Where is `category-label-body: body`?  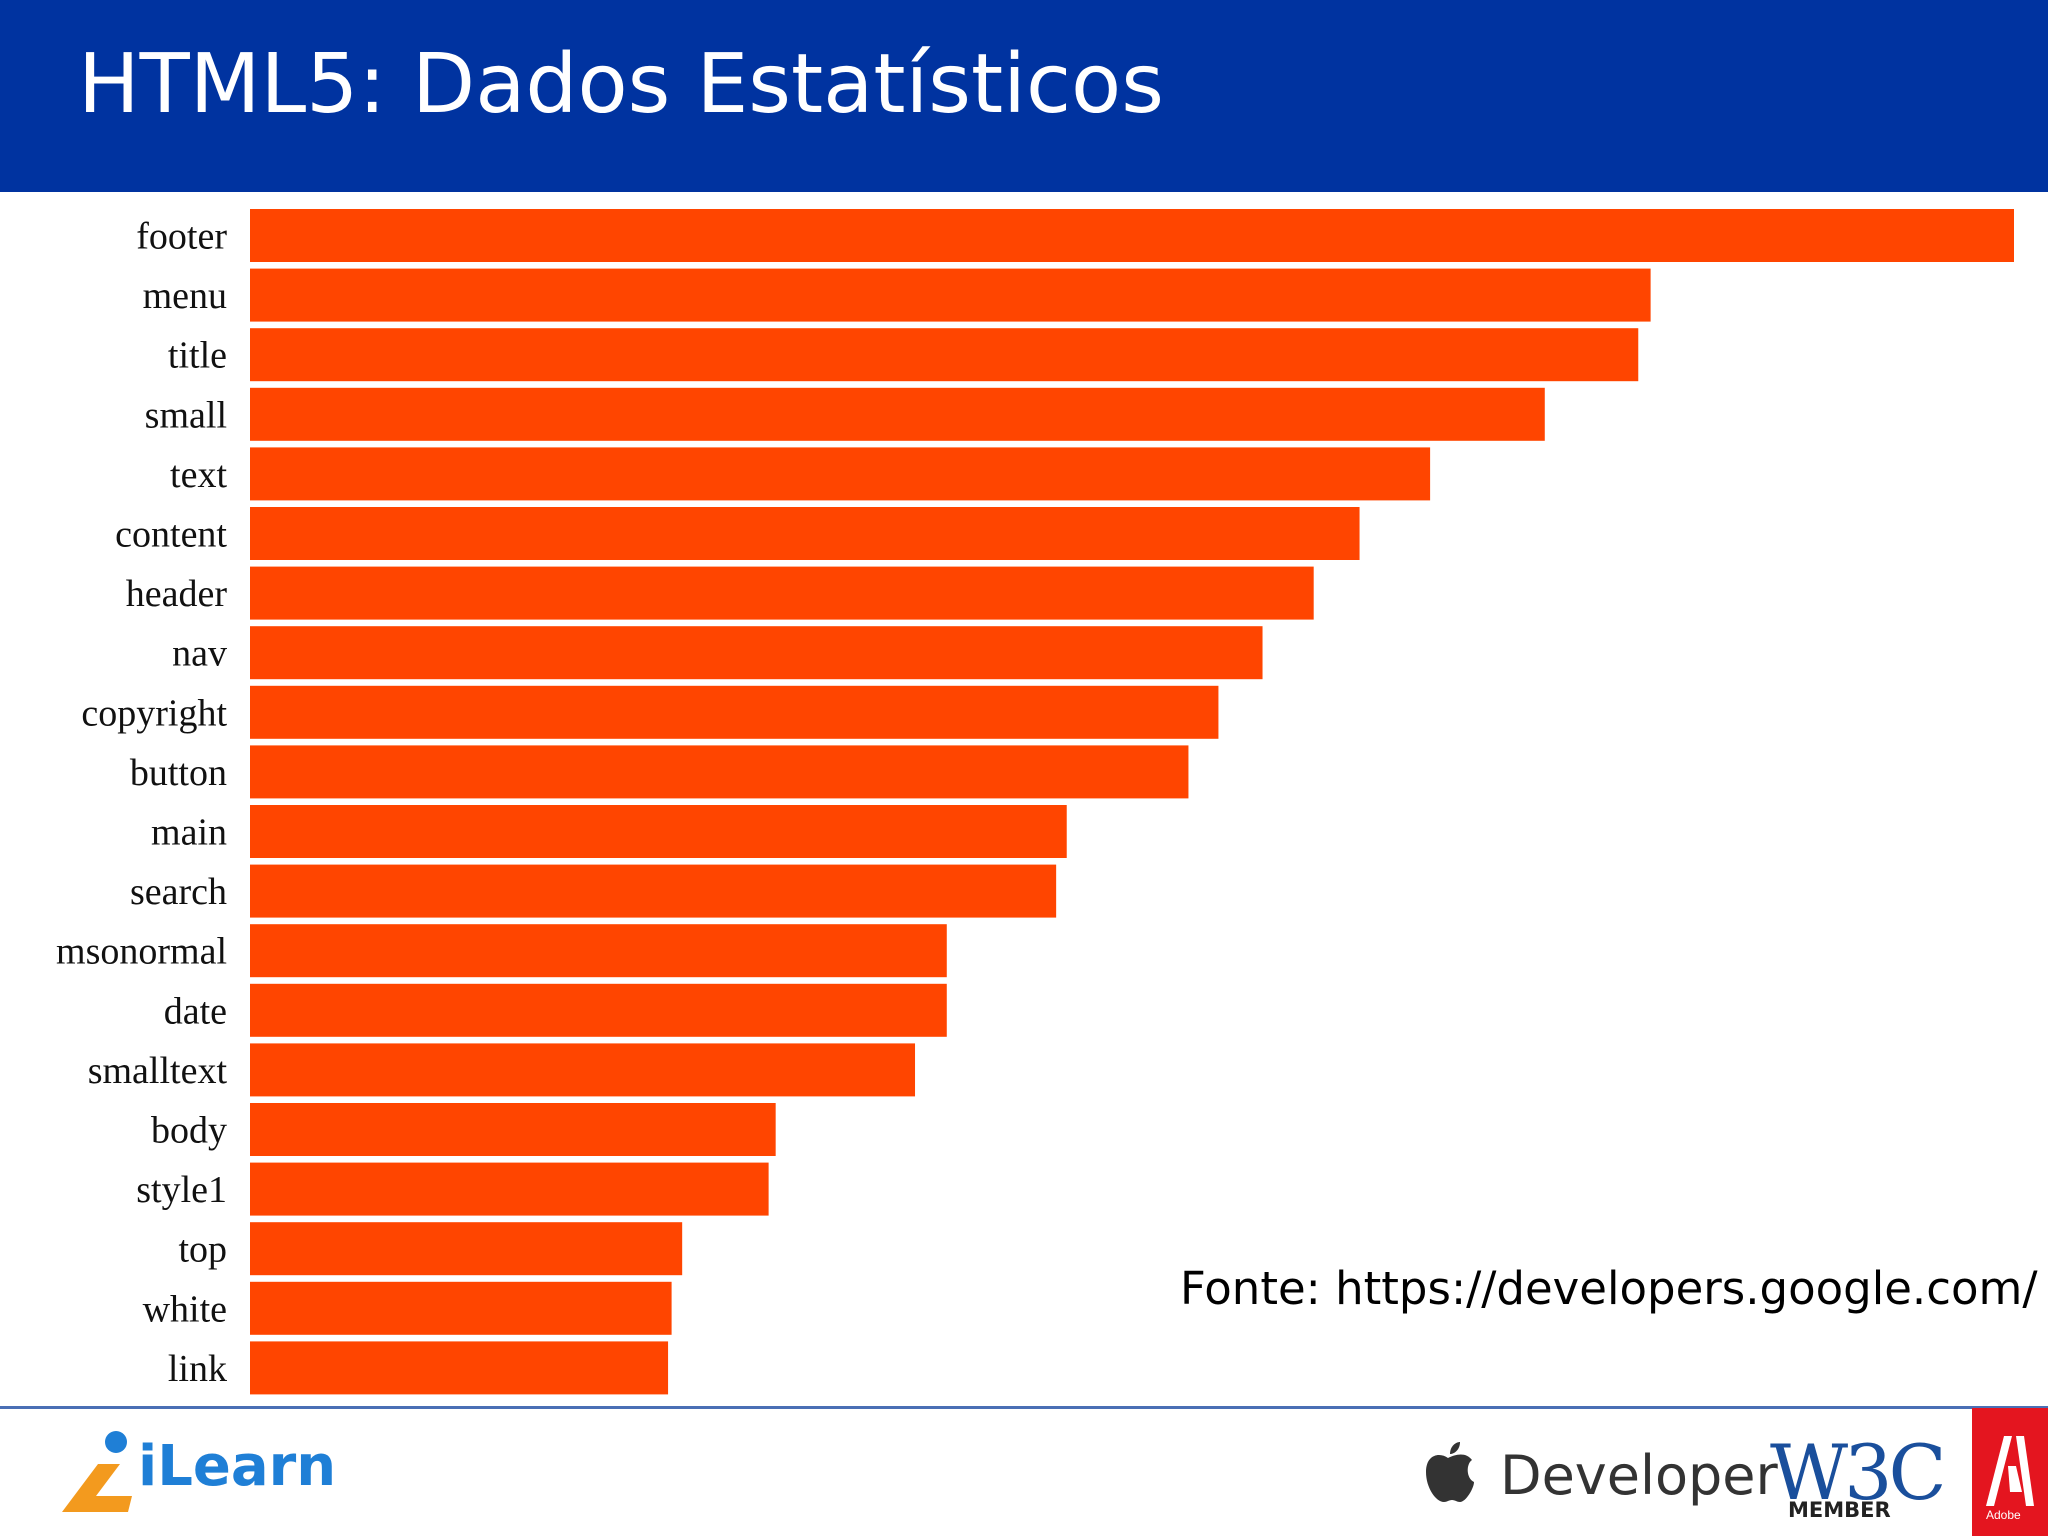
category-label-body: body is located at coordinates (189, 1131).